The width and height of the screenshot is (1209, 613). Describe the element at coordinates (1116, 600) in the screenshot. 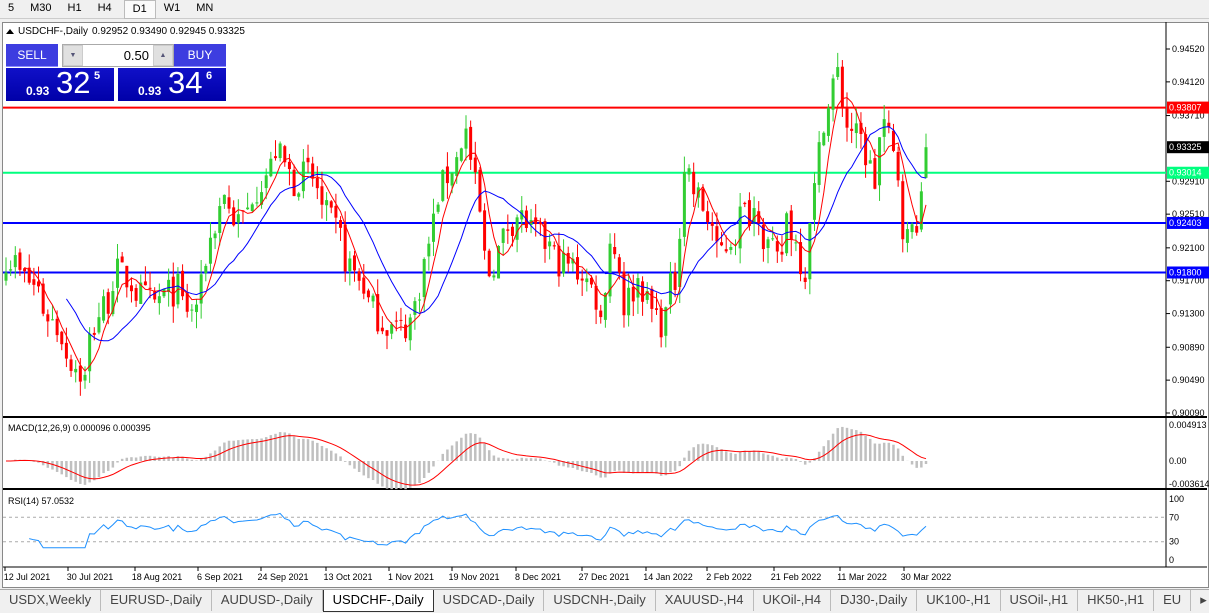

I see `tab-hk50-h1: HK50-,H1` at that location.